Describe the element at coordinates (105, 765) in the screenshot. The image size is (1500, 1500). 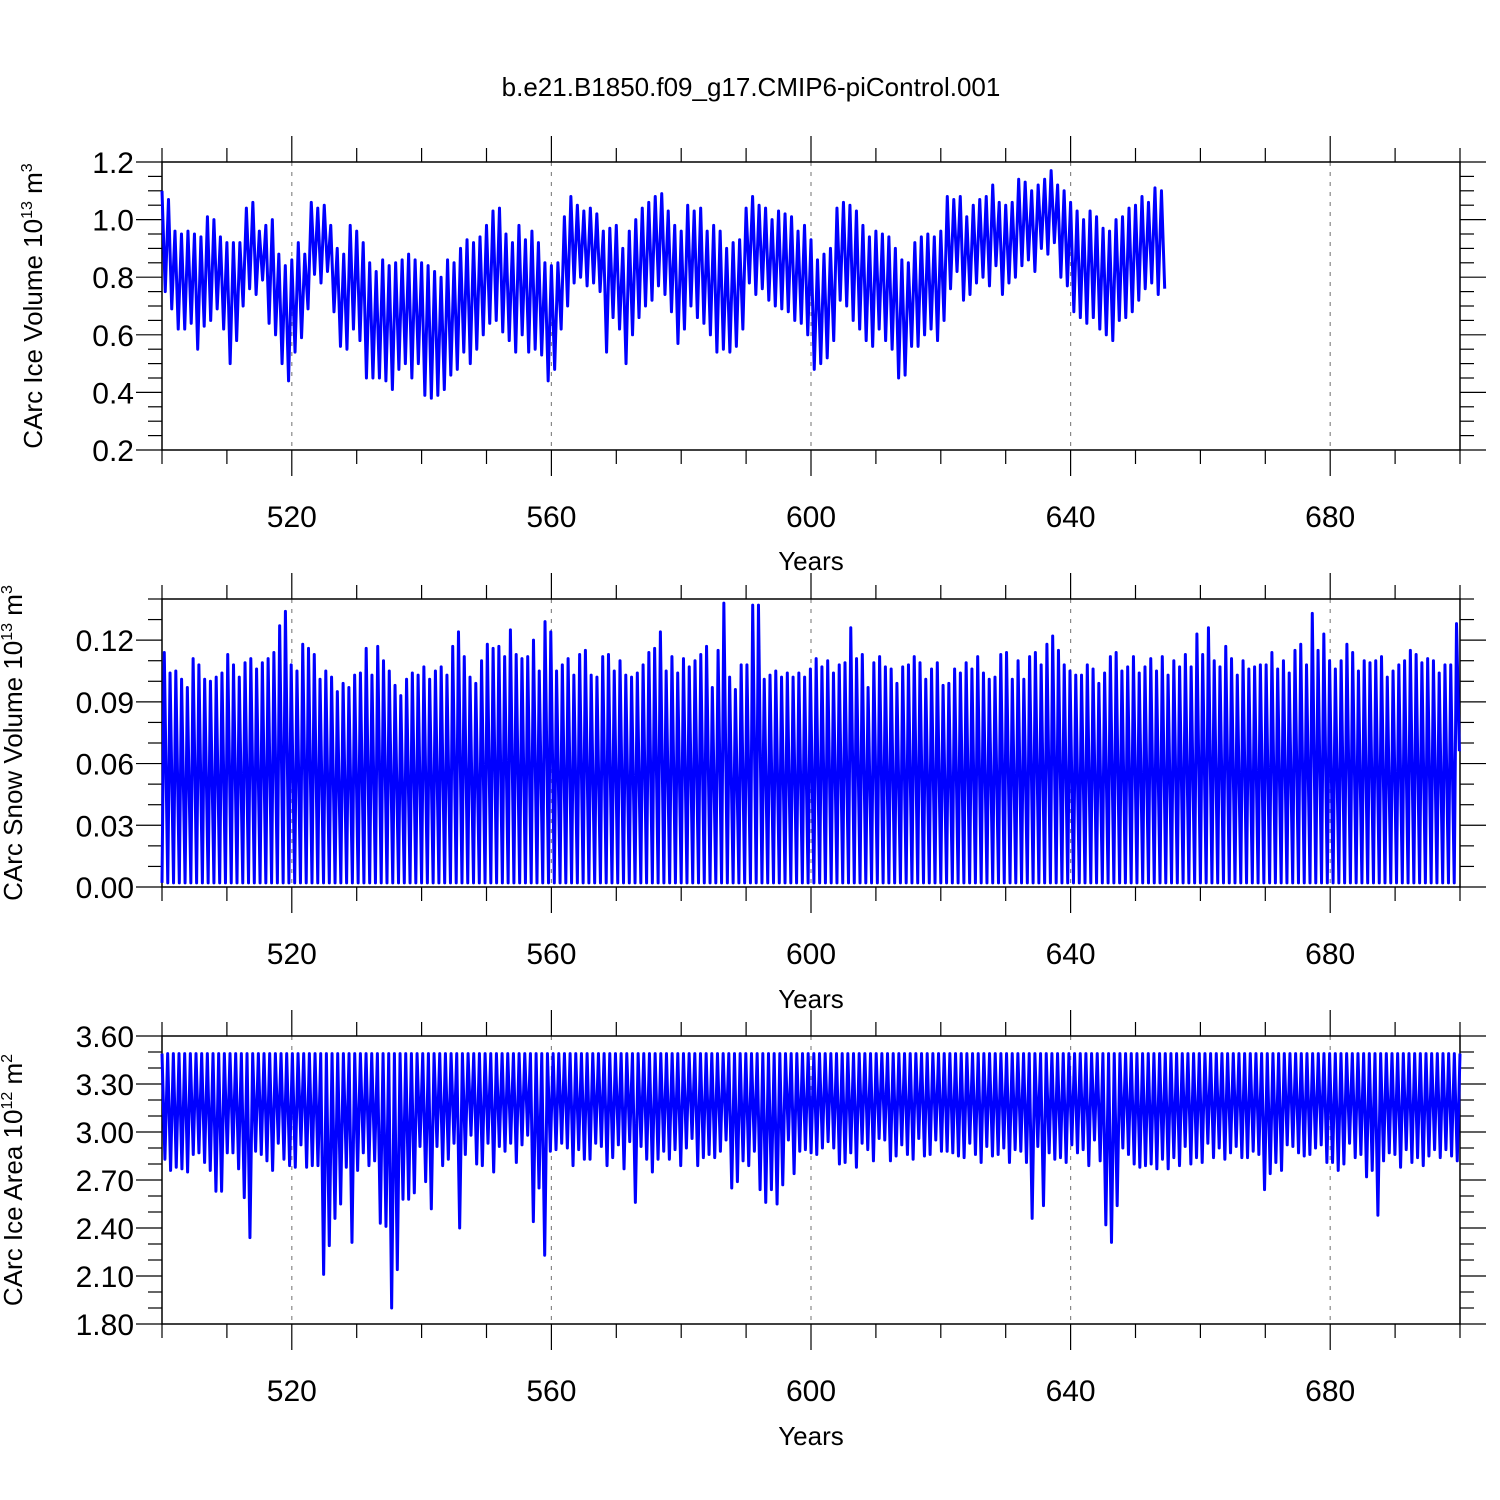
I see `y-tick-label: 0.06` at that location.